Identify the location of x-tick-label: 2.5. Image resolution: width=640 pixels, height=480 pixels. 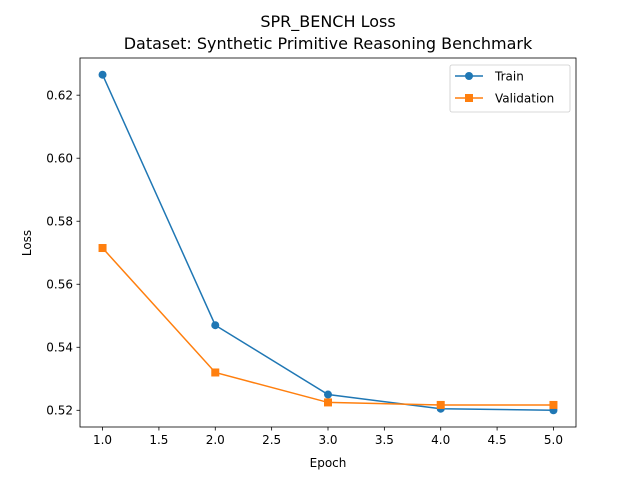
(271, 440).